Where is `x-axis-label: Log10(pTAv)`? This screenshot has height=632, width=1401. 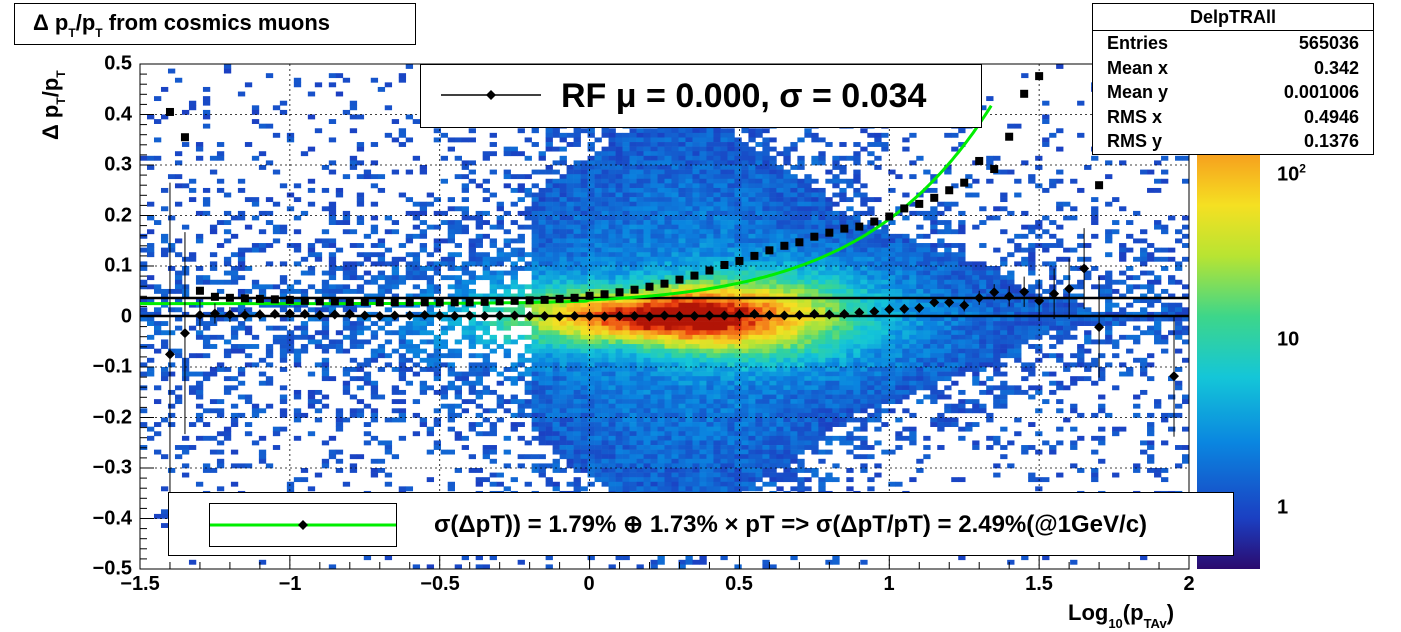
x-axis-label: Log10(pTAv) is located at coordinates (1121, 615).